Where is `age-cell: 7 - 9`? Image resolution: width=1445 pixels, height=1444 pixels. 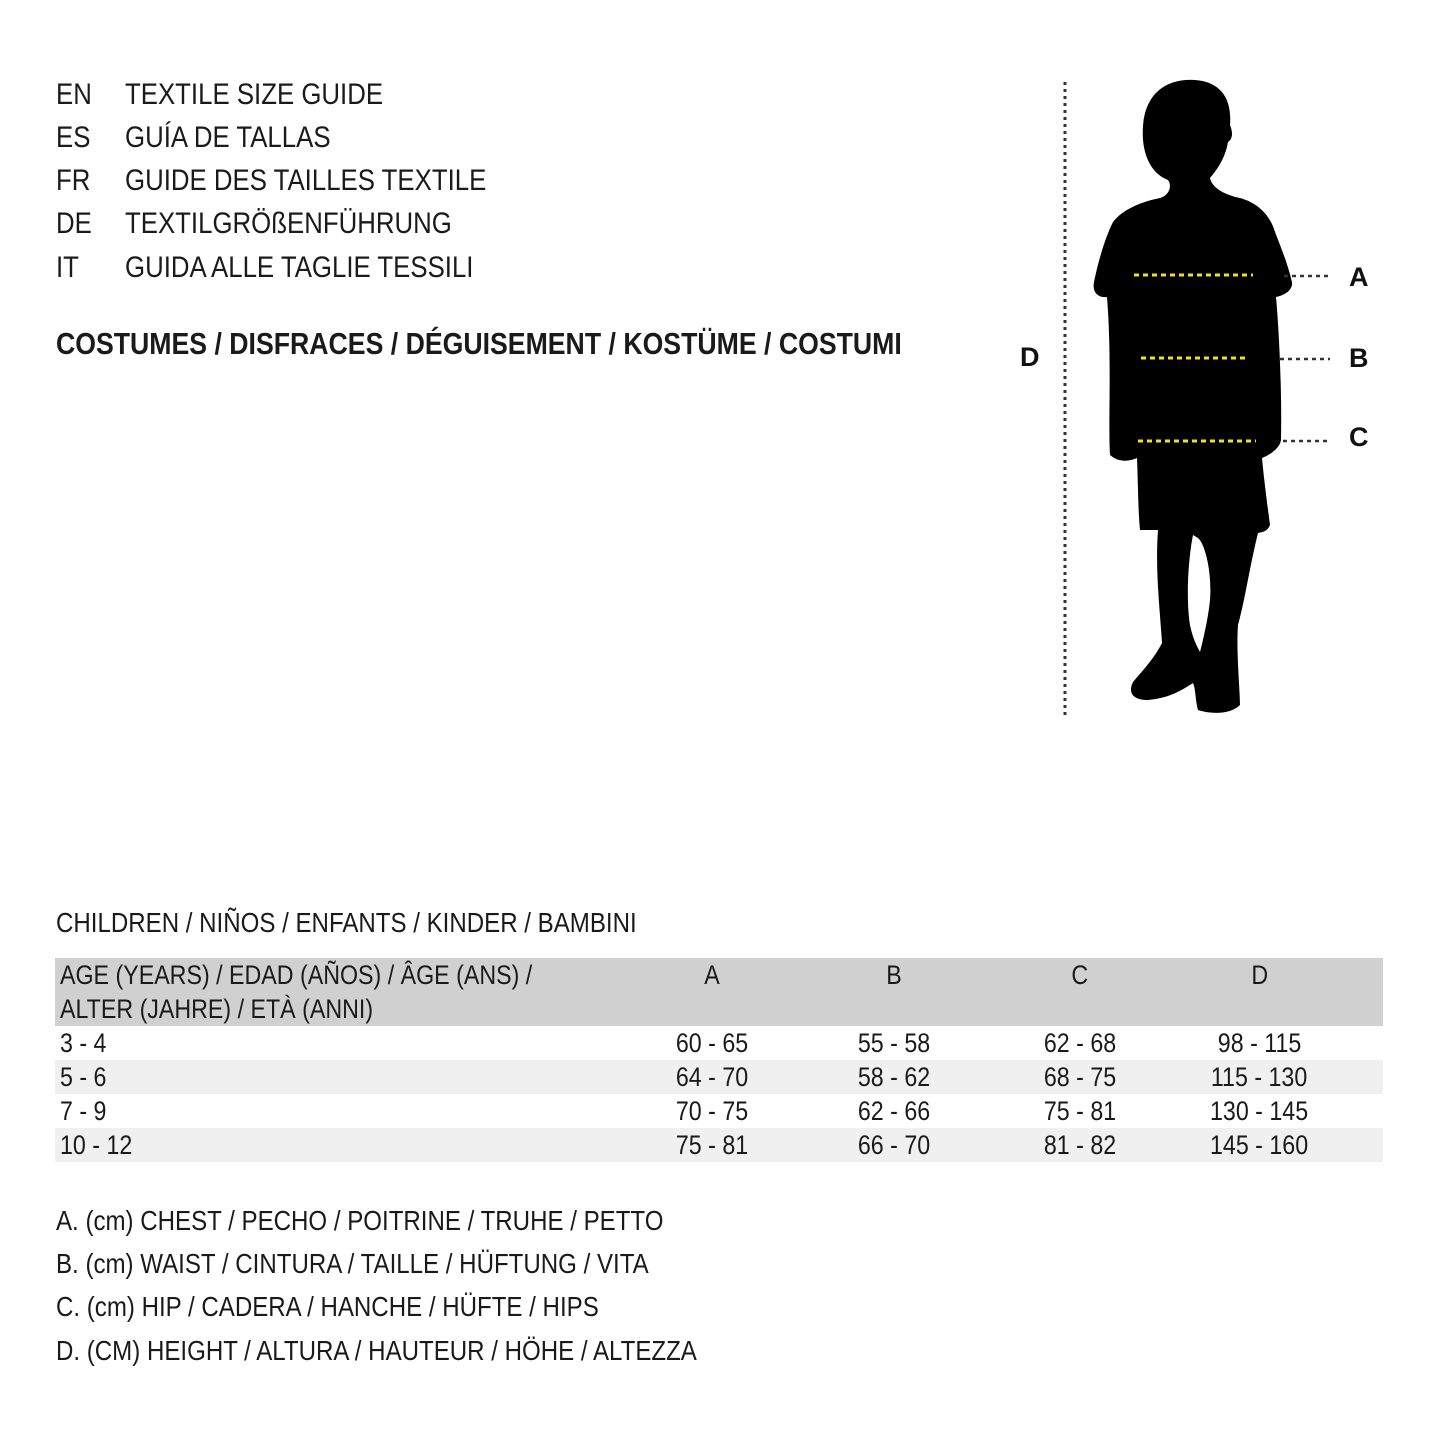 age-cell: 7 - 9 is located at coordinates (337, 1111).